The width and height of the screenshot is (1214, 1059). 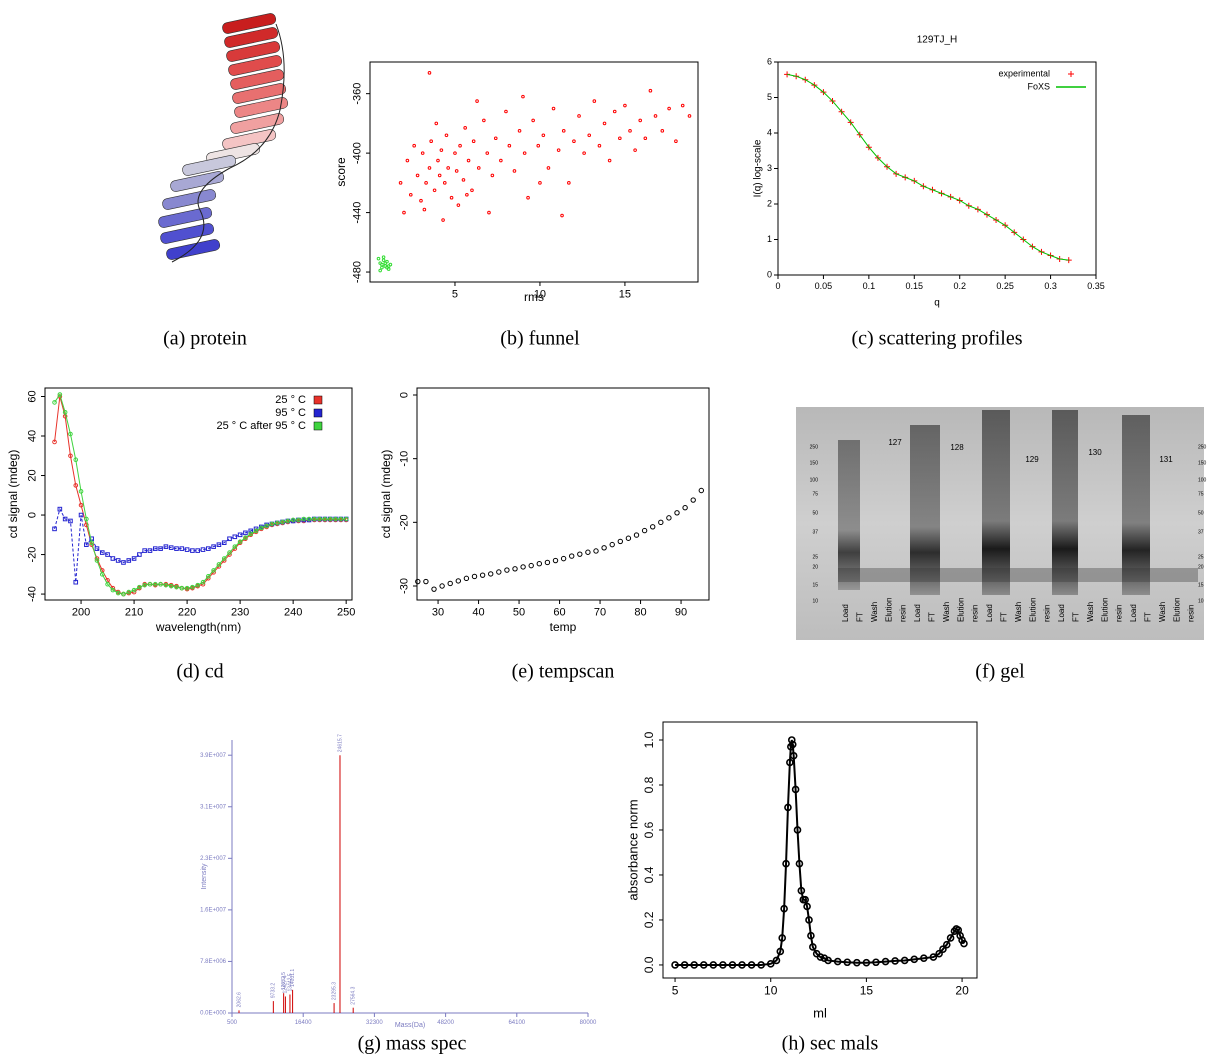 What do you see at coordinates (675, 990) in the screenshot?
I see `x-tick-label: 5` at bounding box center [675, 990].